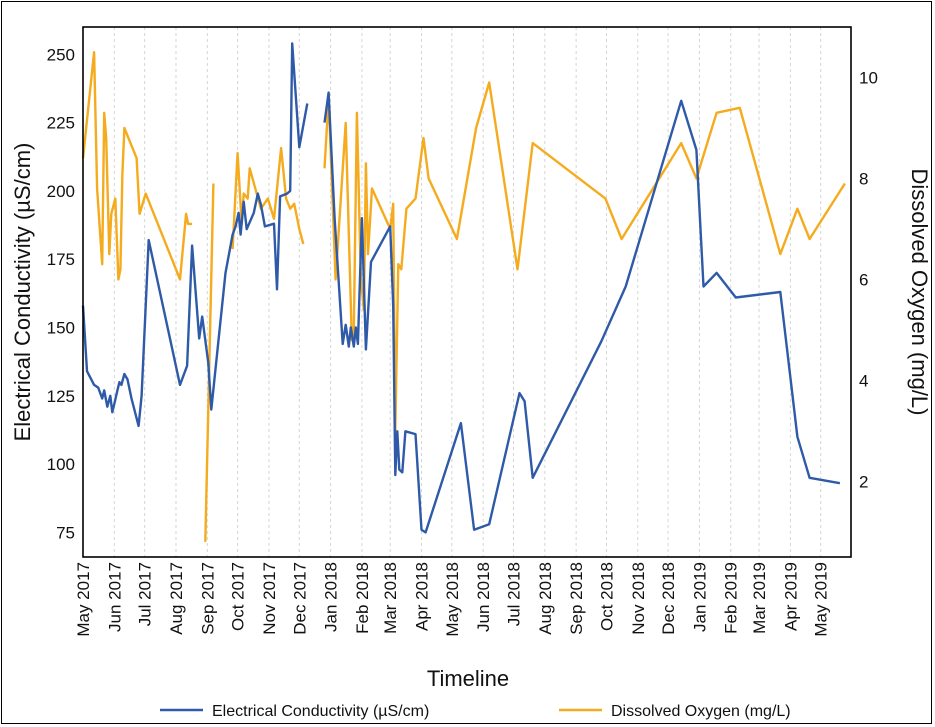  What do you see at coordinates (362, 598) in the screenshot?
I see `x-tick-label: Feb 2018` at bounding box center [362, 598].